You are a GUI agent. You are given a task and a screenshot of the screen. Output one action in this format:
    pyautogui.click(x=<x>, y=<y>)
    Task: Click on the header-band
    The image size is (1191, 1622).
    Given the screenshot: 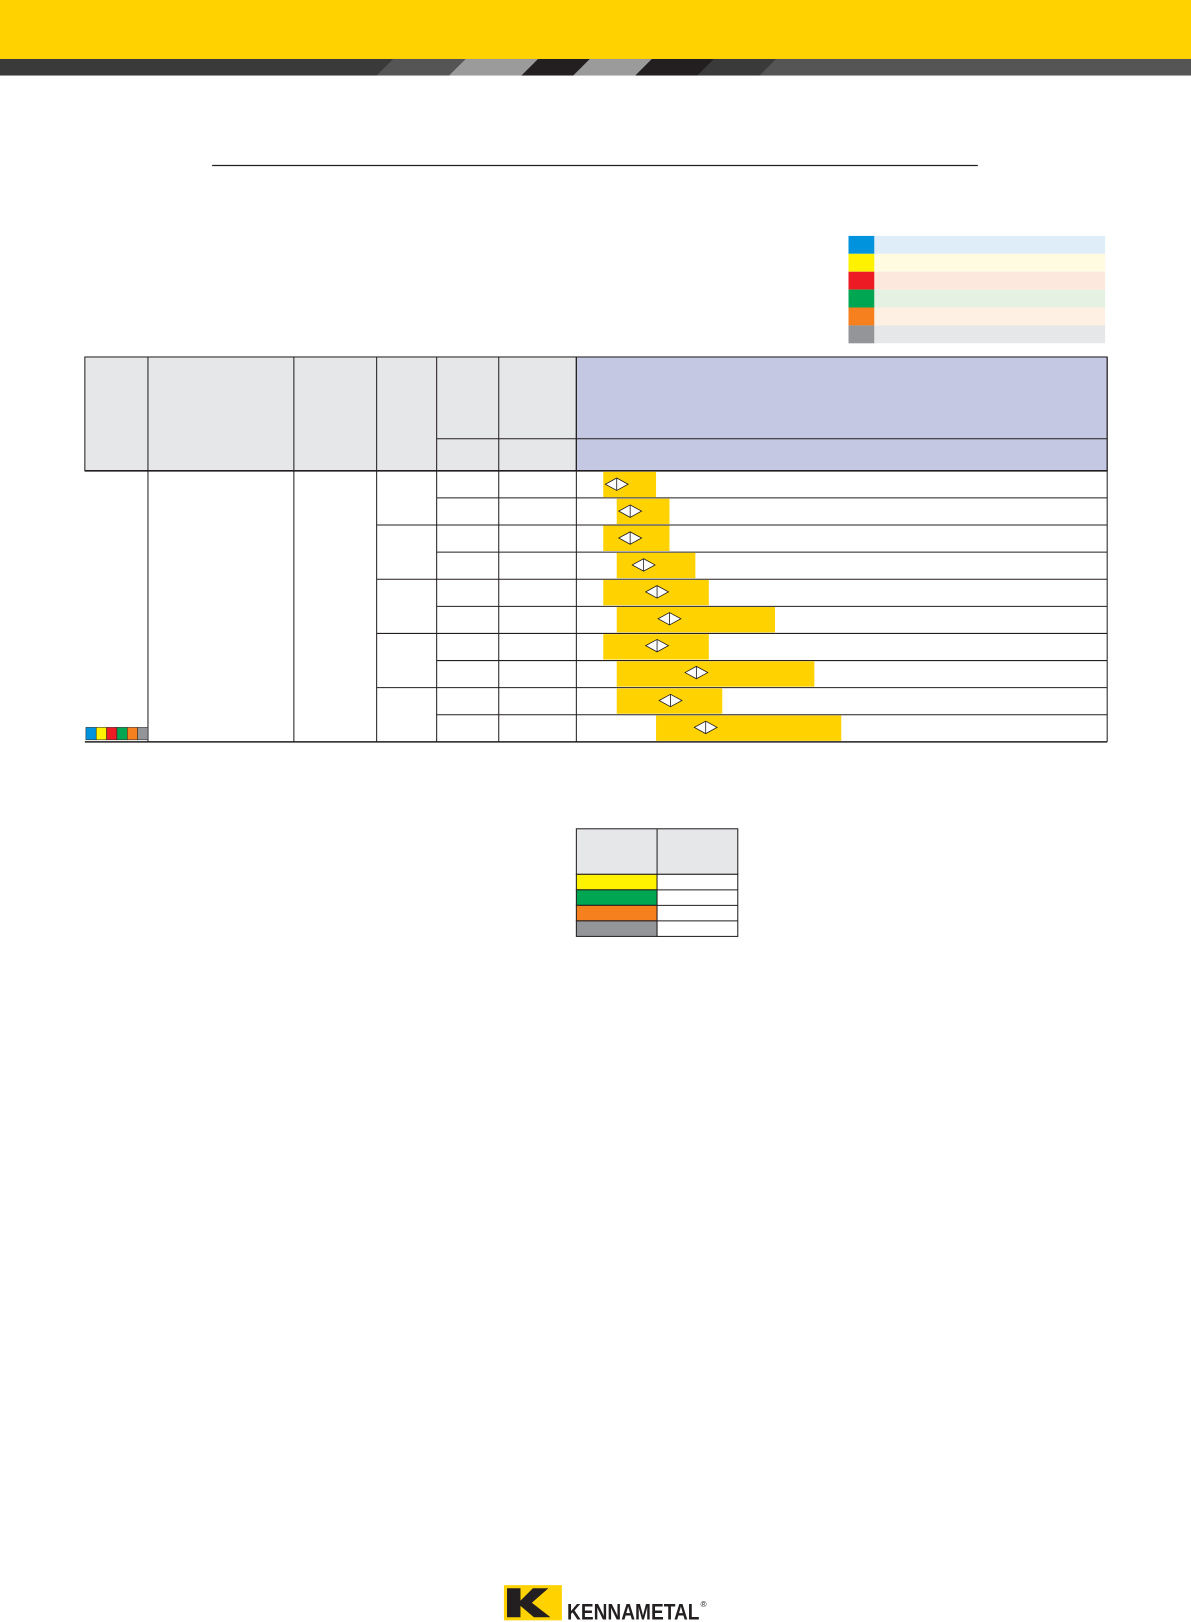 What is the action you would take?
    pyautogui.click(x=595, y=38)
    